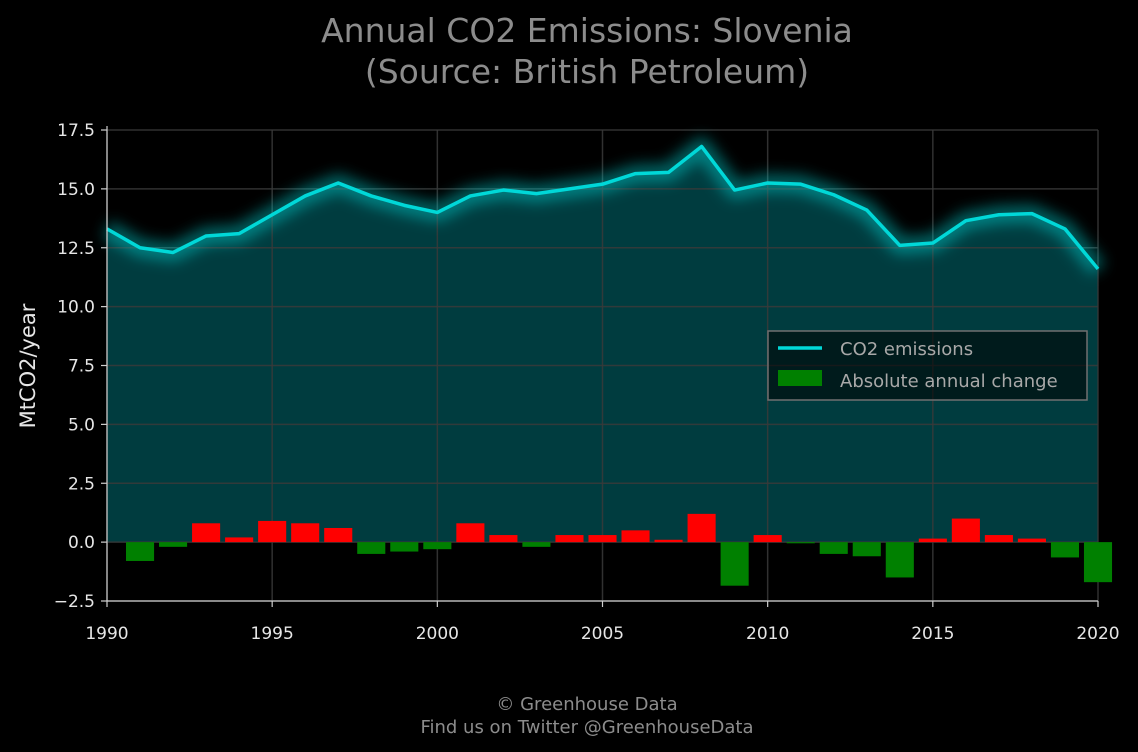  Describe the element at coordinates (1031, 540) in the screenshot. I see `change-bar-2018` at that location.